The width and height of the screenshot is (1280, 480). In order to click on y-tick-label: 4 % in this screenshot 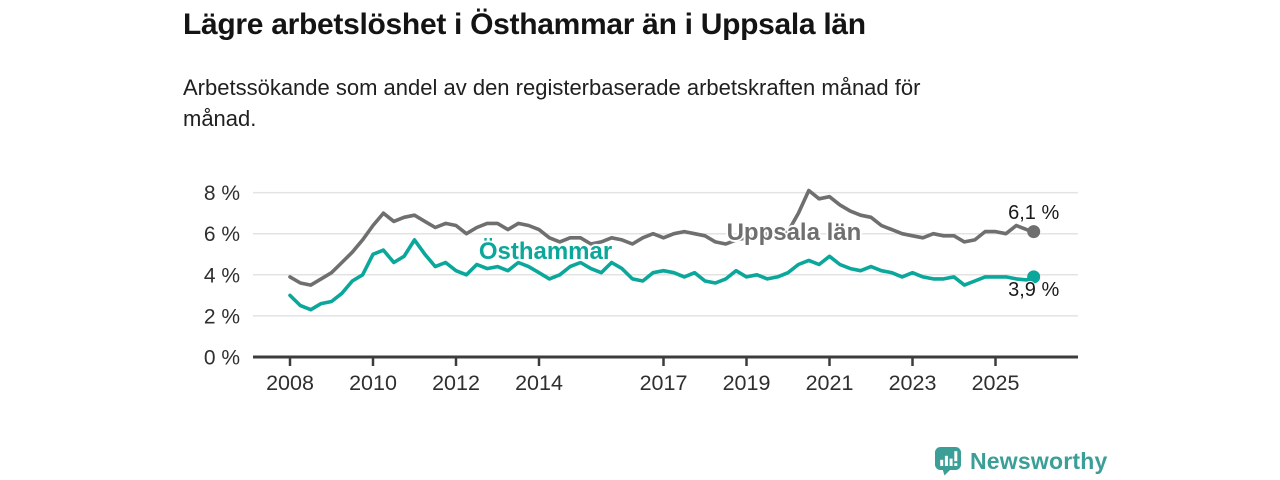, I will do `click(222, 275)`.